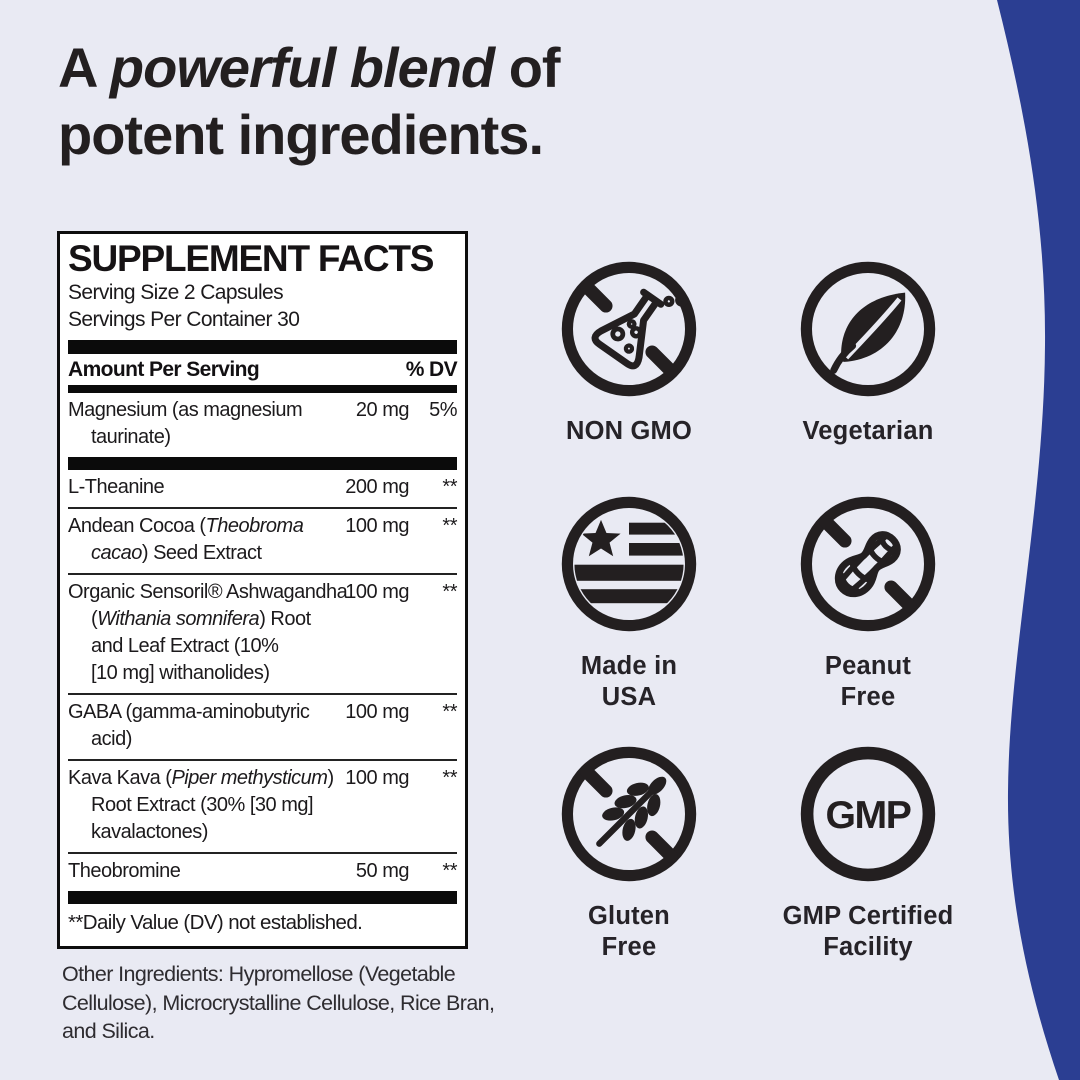 The image size is (1080, 1080). Describe the element at coordinates (124, 871) in the screenshot. I see `ingredient-name: Theobromine` at that location.